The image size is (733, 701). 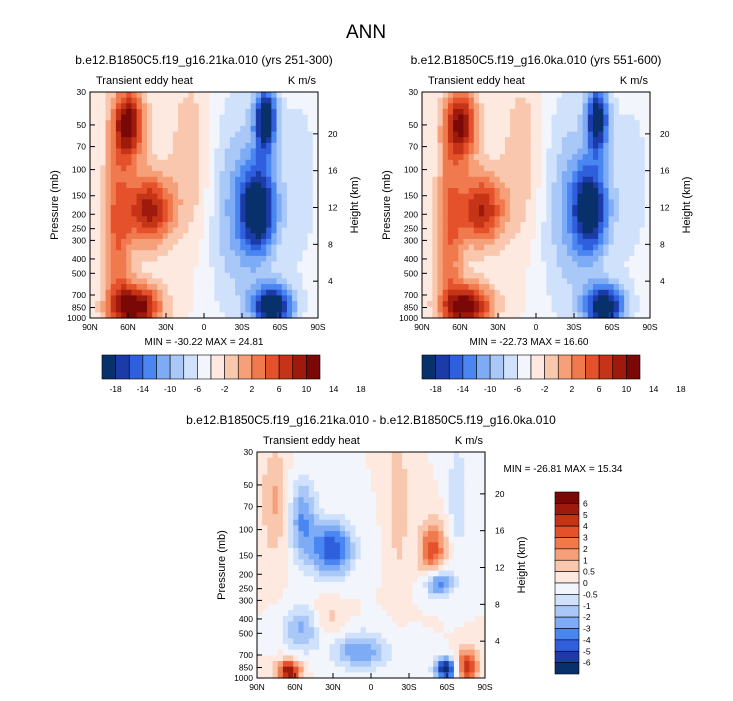 I want to click on x-tick-label: 60N, so click(x=128, y=327).